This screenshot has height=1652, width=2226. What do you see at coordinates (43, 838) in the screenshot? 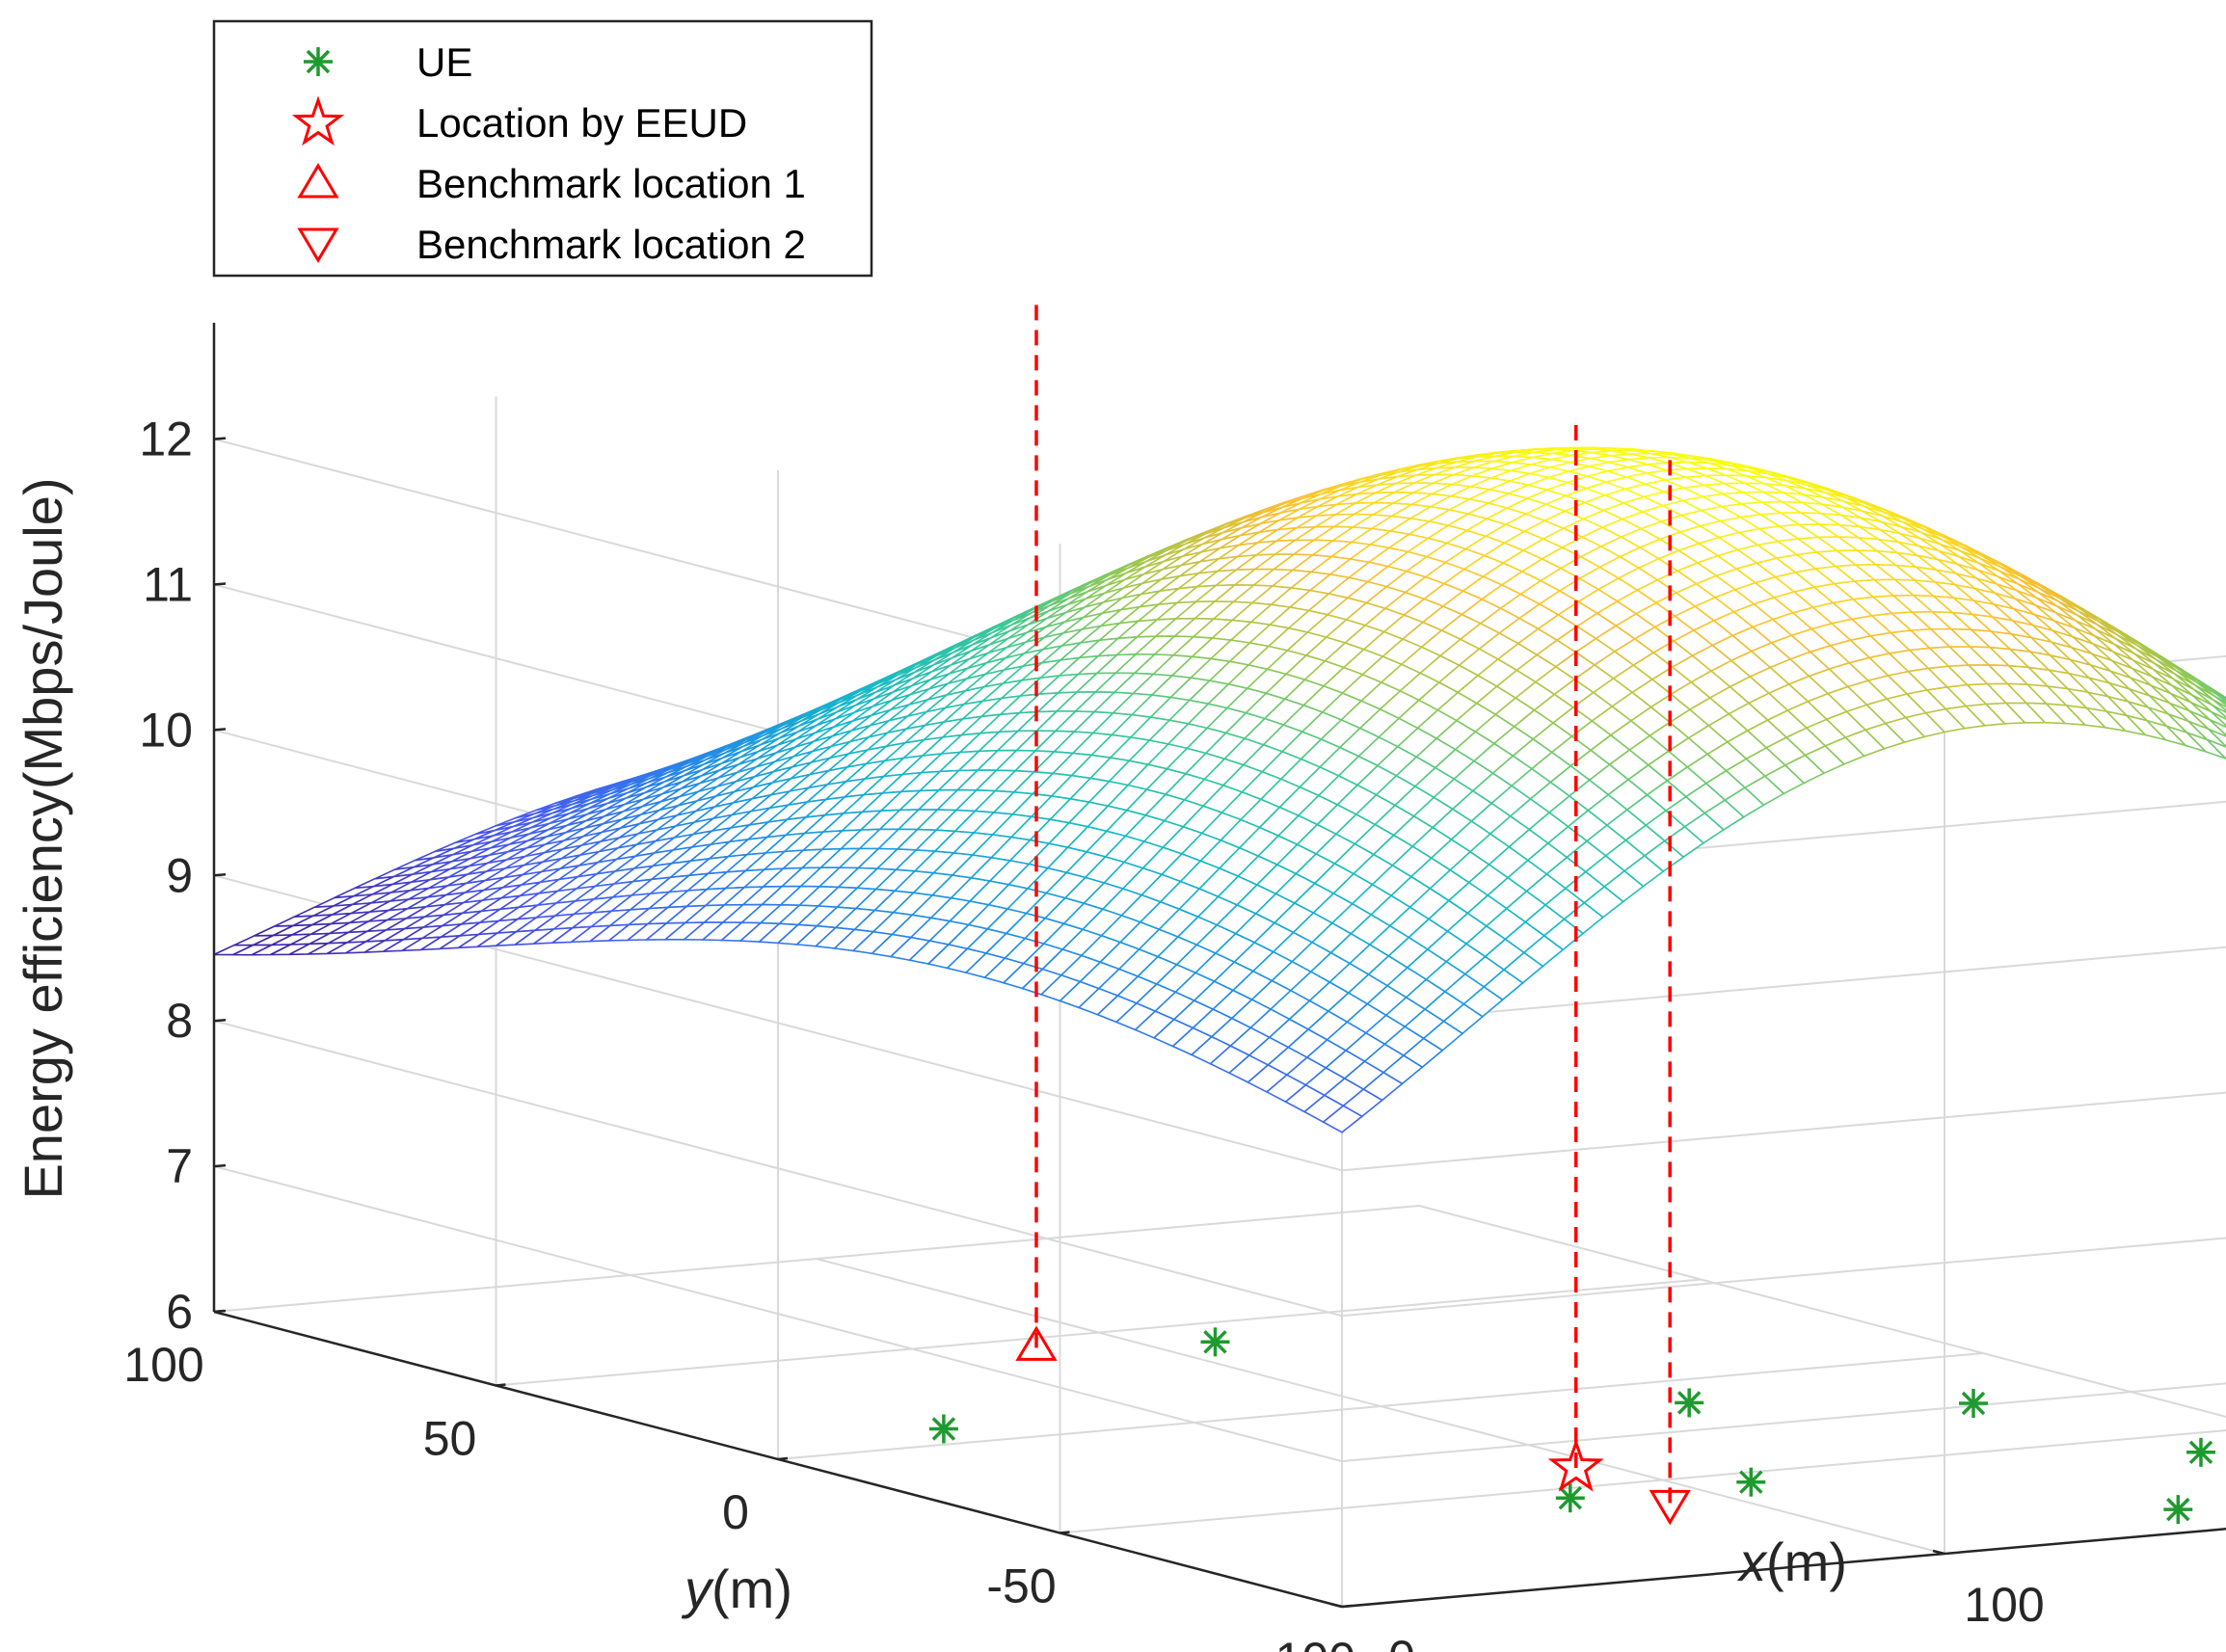
I see `z-axis-label: Energy efficiency(Mbps/Joule)` at bounding box center [43, 838].